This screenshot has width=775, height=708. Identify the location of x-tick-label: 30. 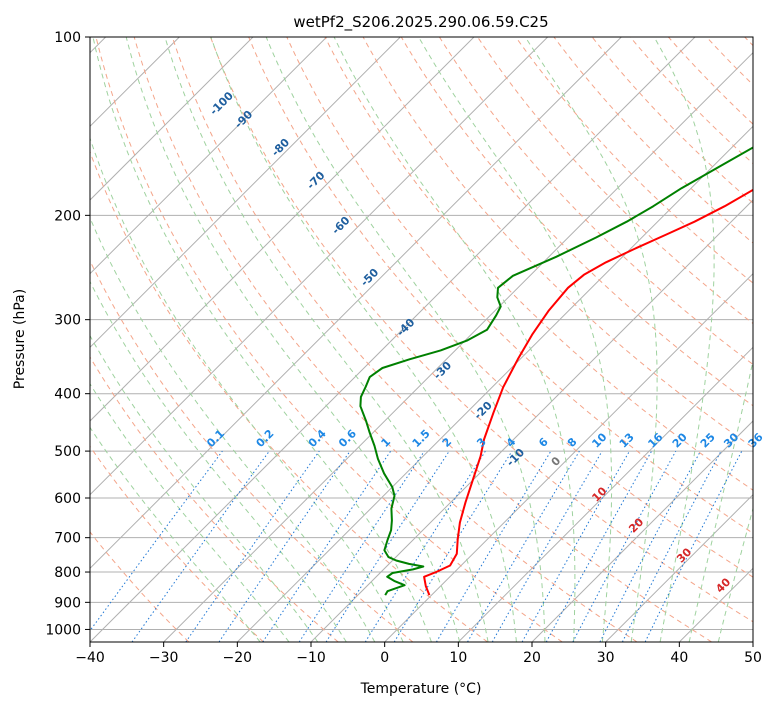
(606, 658).